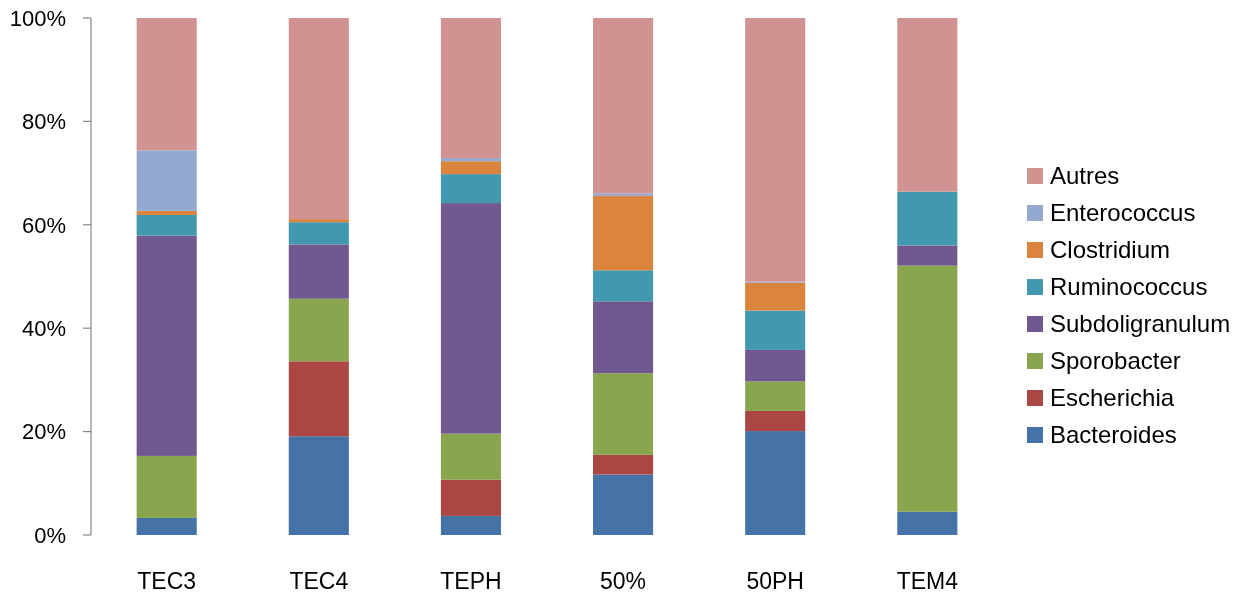 Image resolution: width=1260 pixels, height=599 pixels. What do you see at coordinates (43, 432) in the screenshot?
I see `y-tick-label: 20%` at bounding box center [43, 432].